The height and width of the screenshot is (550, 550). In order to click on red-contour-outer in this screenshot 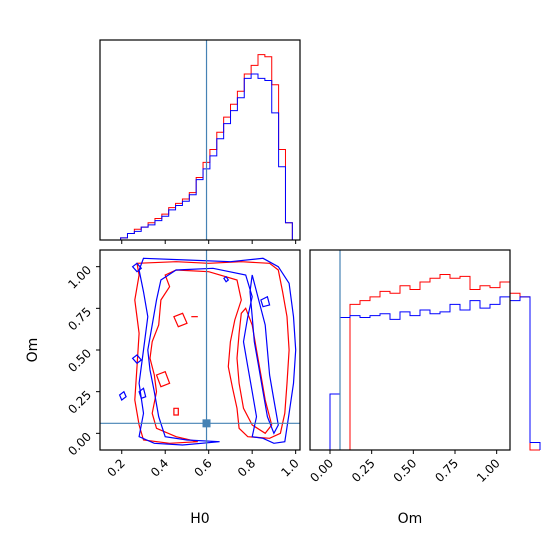, I will do `click(212, 352)`.